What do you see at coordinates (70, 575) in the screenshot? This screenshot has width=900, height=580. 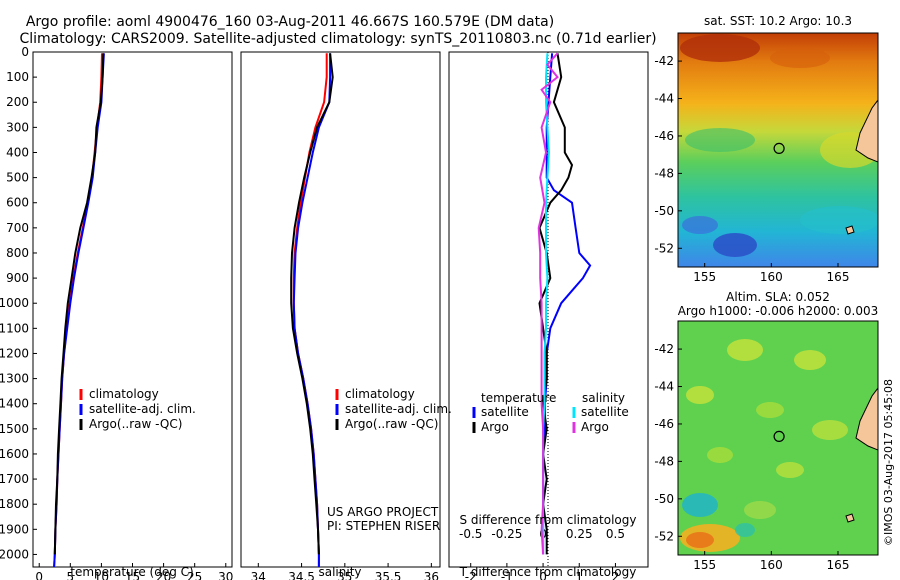 I see `x-tick-label: 5` at bounding box center [70, 575].